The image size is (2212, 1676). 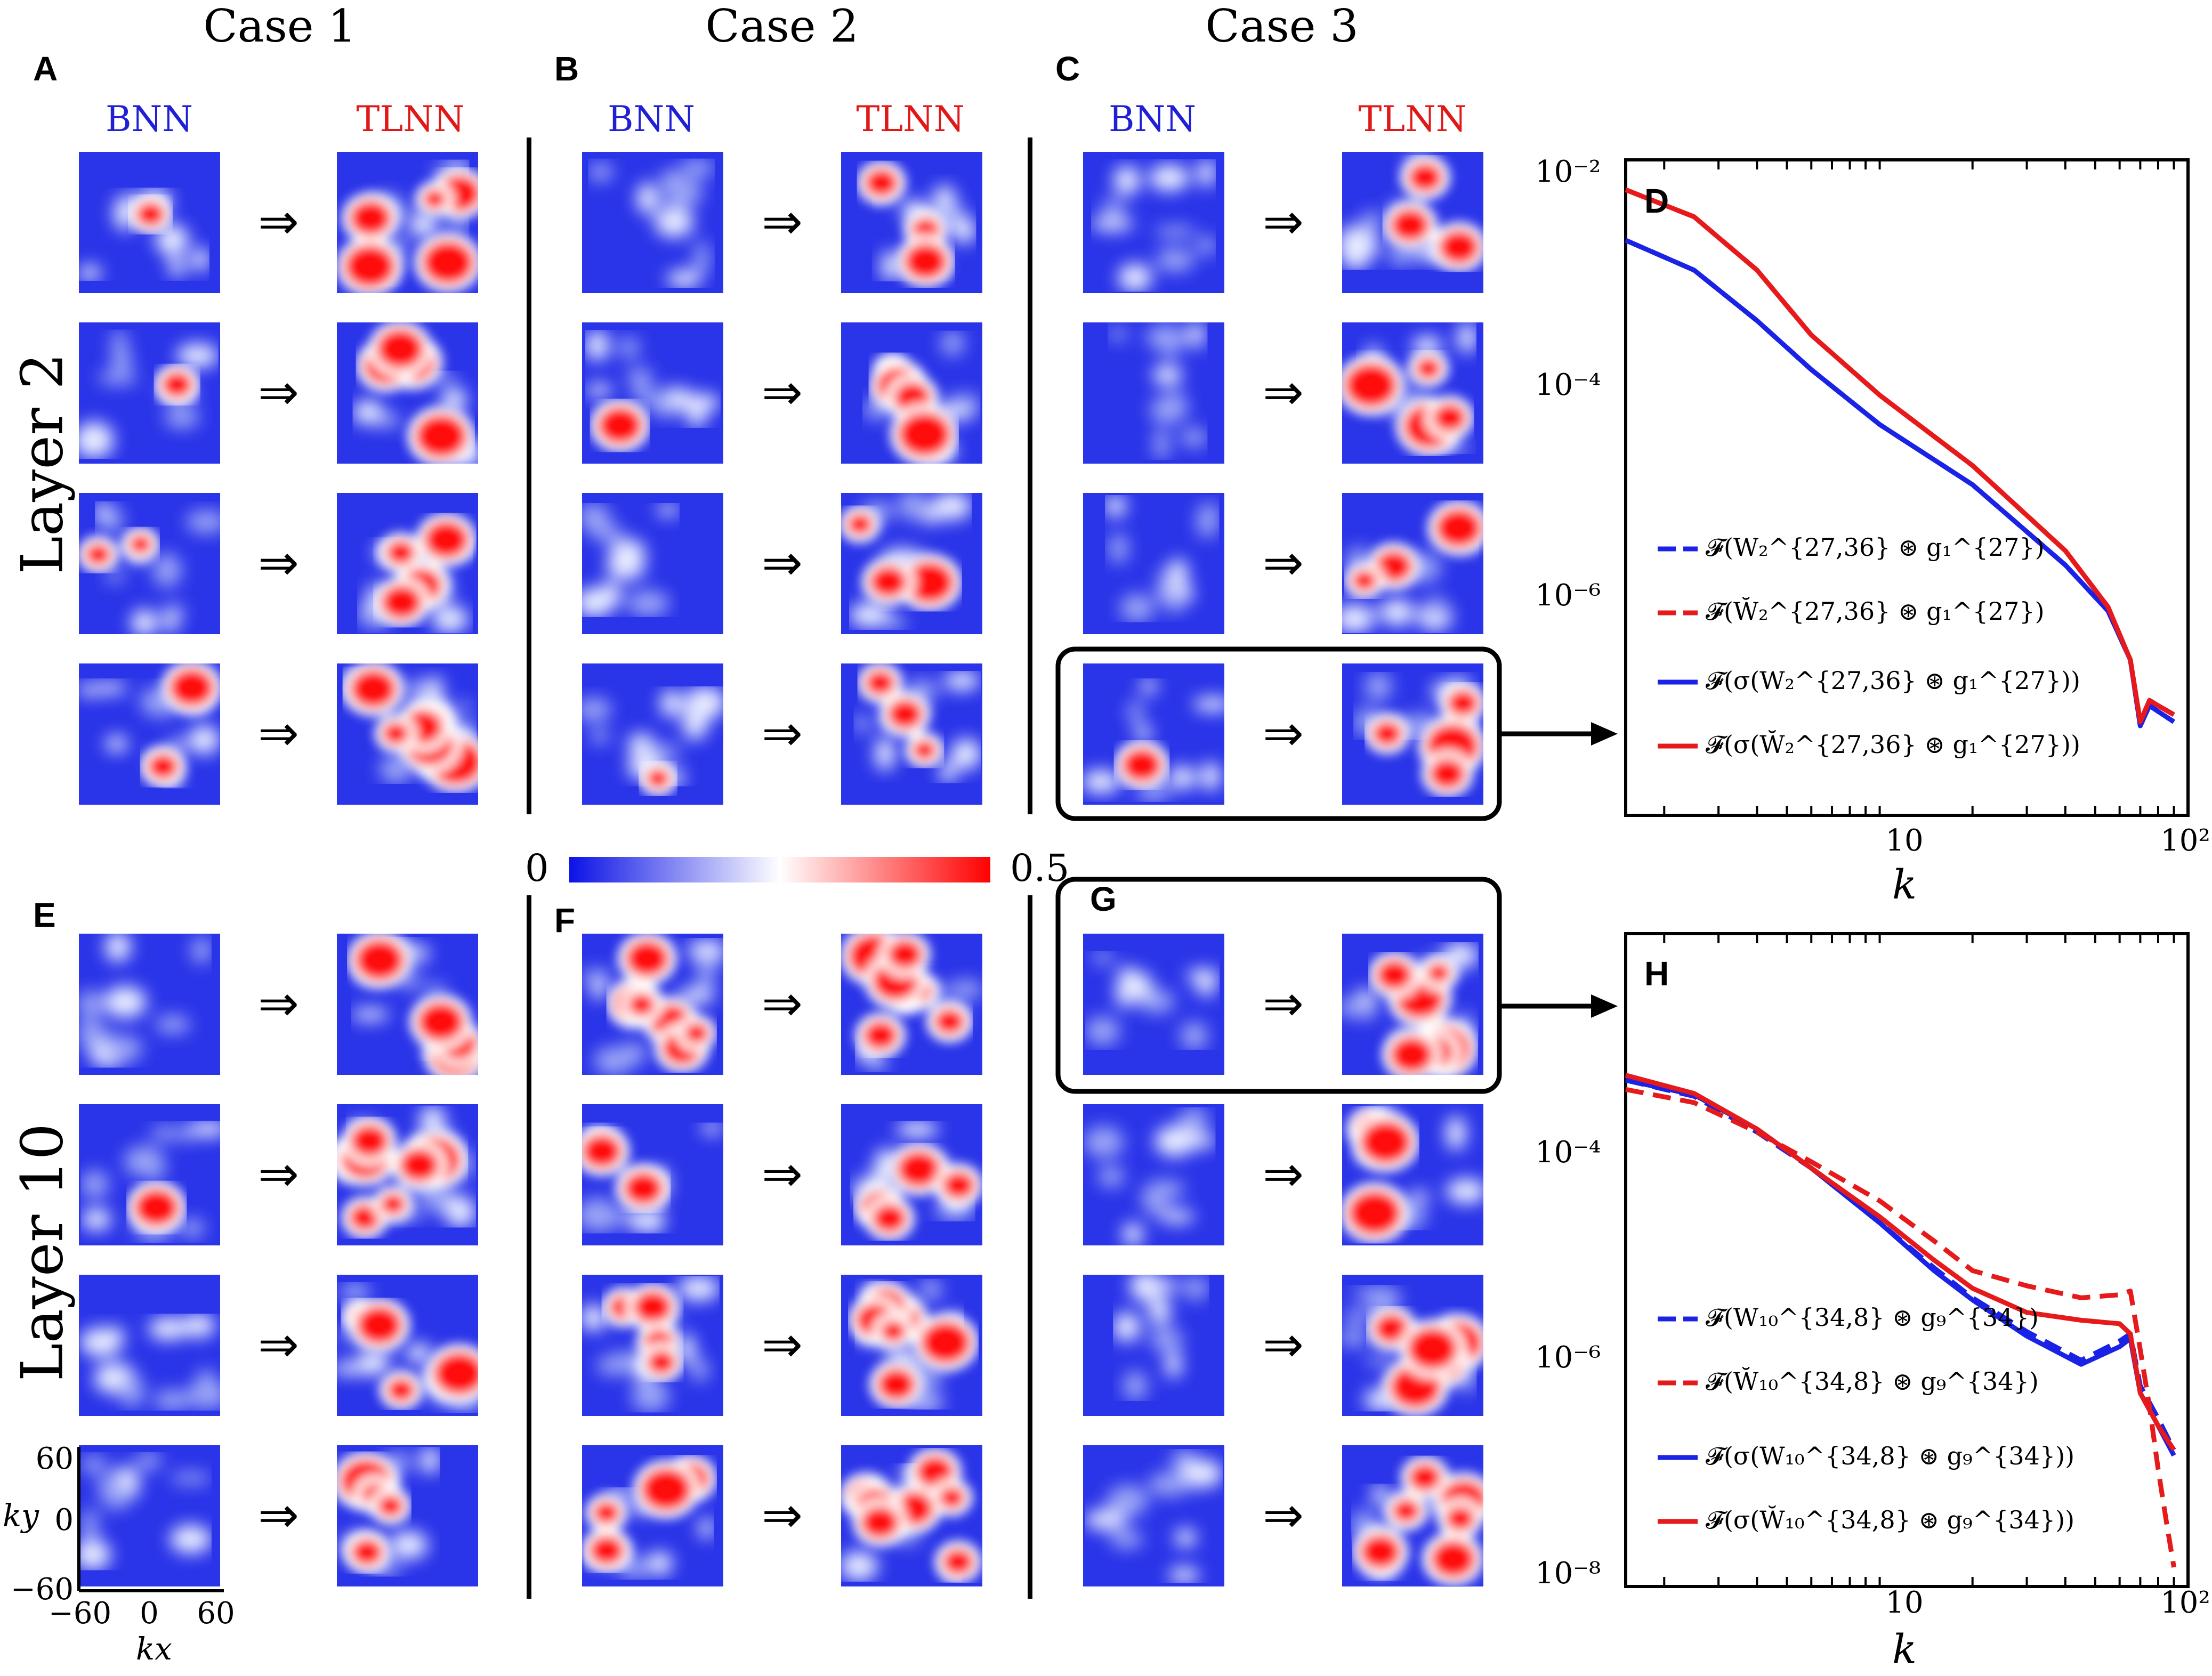 I want to click on tlnn-label-case2: TLNN, so click(x=910, y=120).